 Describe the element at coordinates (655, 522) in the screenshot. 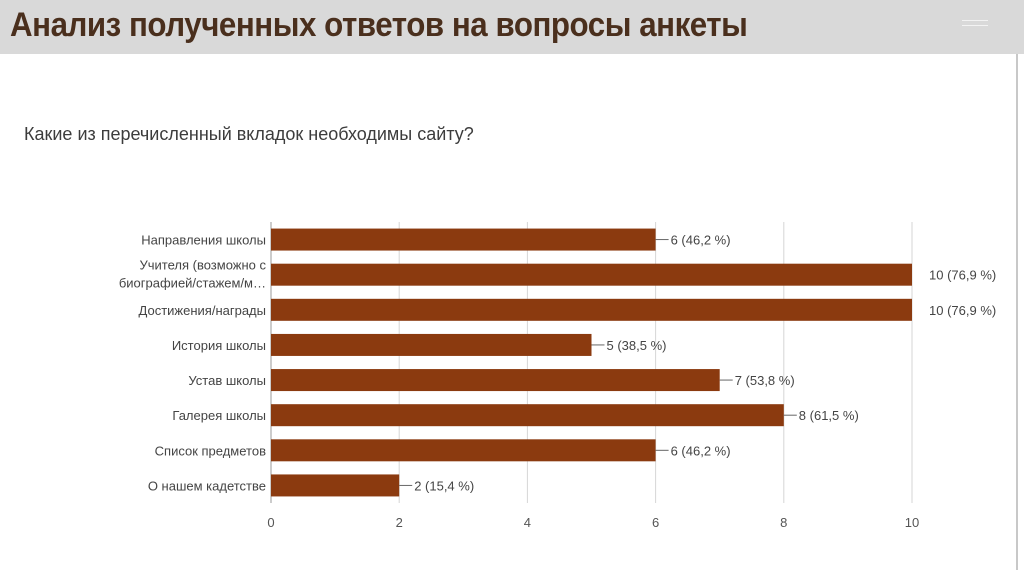

I see `x-tick-label: 6` at that location.